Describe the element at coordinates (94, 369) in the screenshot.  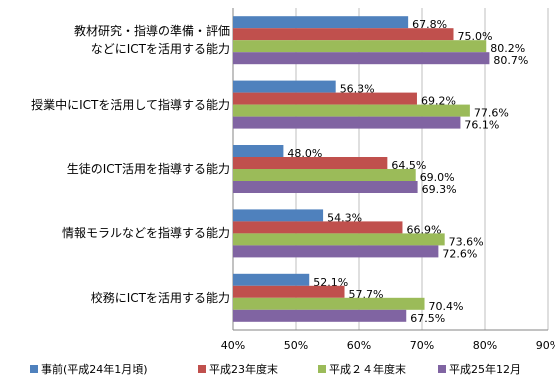
I see `legend-label: 事前(平成24年1月頃)` at that location.